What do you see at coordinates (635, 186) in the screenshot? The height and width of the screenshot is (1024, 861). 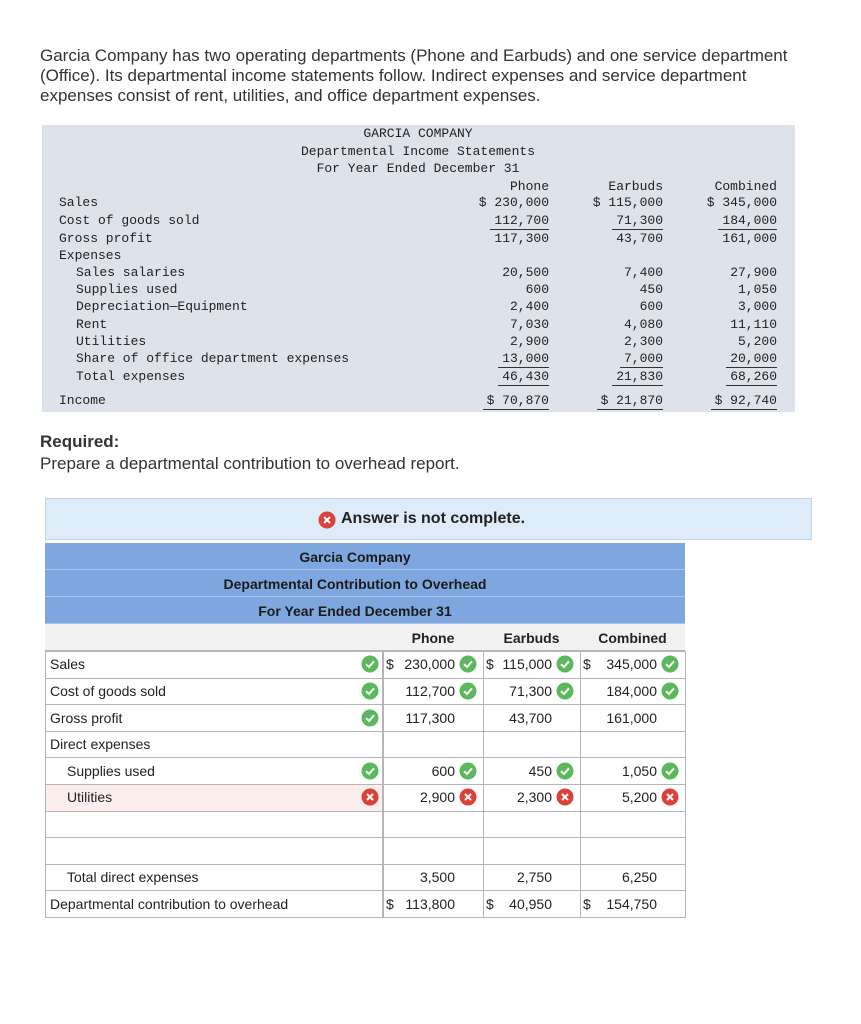 I see `statement-column-header: Earbuds` at bounding box center [635, 186].